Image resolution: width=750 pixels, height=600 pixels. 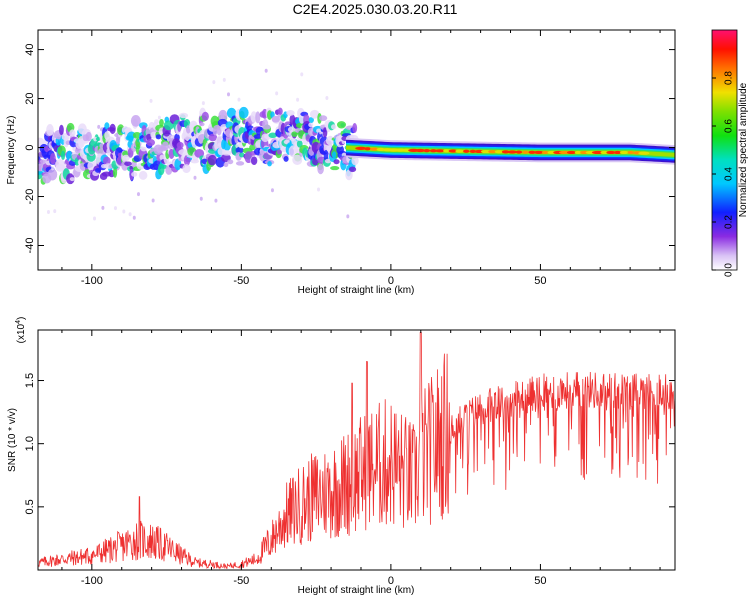 What do you see at coordinates (391, 581) in the screenshot?
I see `snr-xtick-label: 0` at bounding box center [391, 581].